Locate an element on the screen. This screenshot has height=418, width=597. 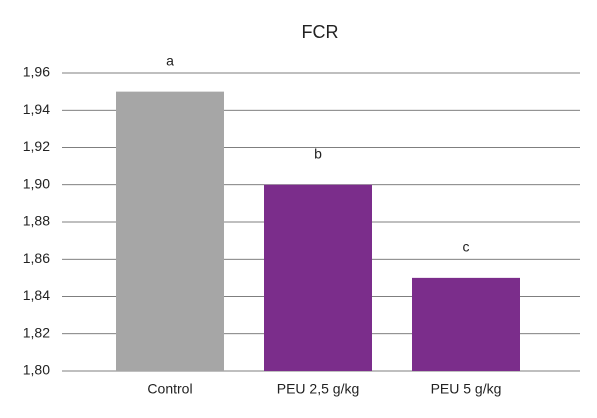
y-tick-label: 1,94 is located at coordinates (36, 109).